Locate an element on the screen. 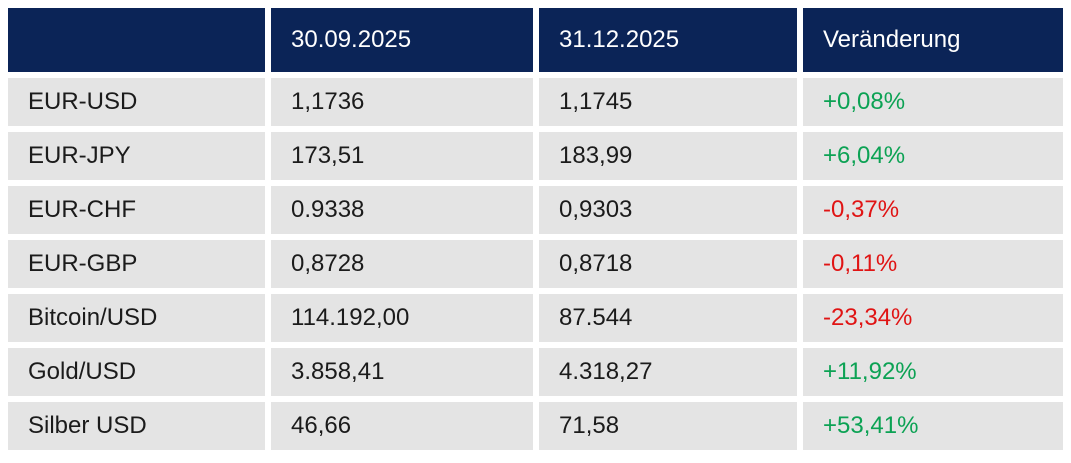 The height and width of the screenshot is (463, 1071). header-cell-change: Veränderung is located at coordinates (933, 40).